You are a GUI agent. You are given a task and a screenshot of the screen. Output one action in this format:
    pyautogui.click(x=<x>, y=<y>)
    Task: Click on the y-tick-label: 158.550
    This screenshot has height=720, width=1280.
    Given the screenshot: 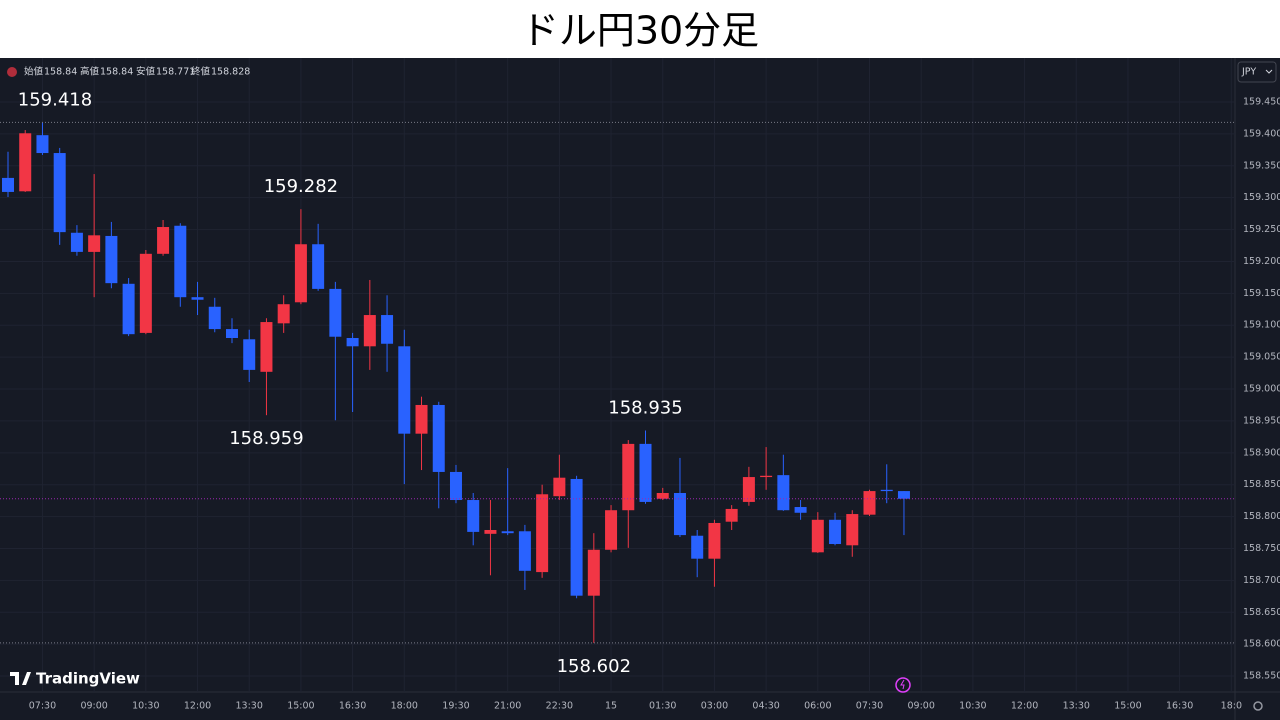 What is the action you would take?
    pyautogui.click(x=1261, y=676)
    